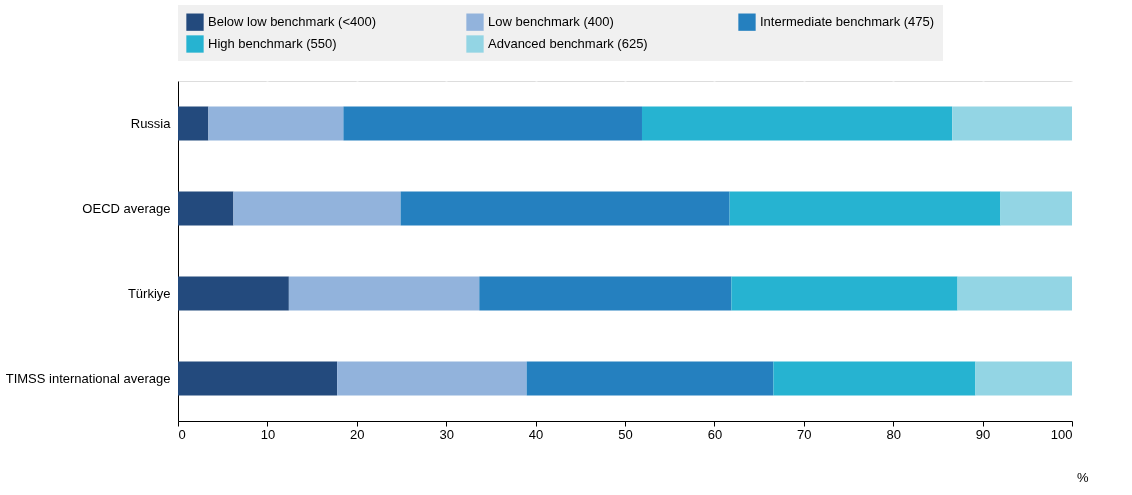 Image resolution: width=1132 pixels, height=495 pixels. I want to click on y-tick-label: OECD average, so click(126, 208).